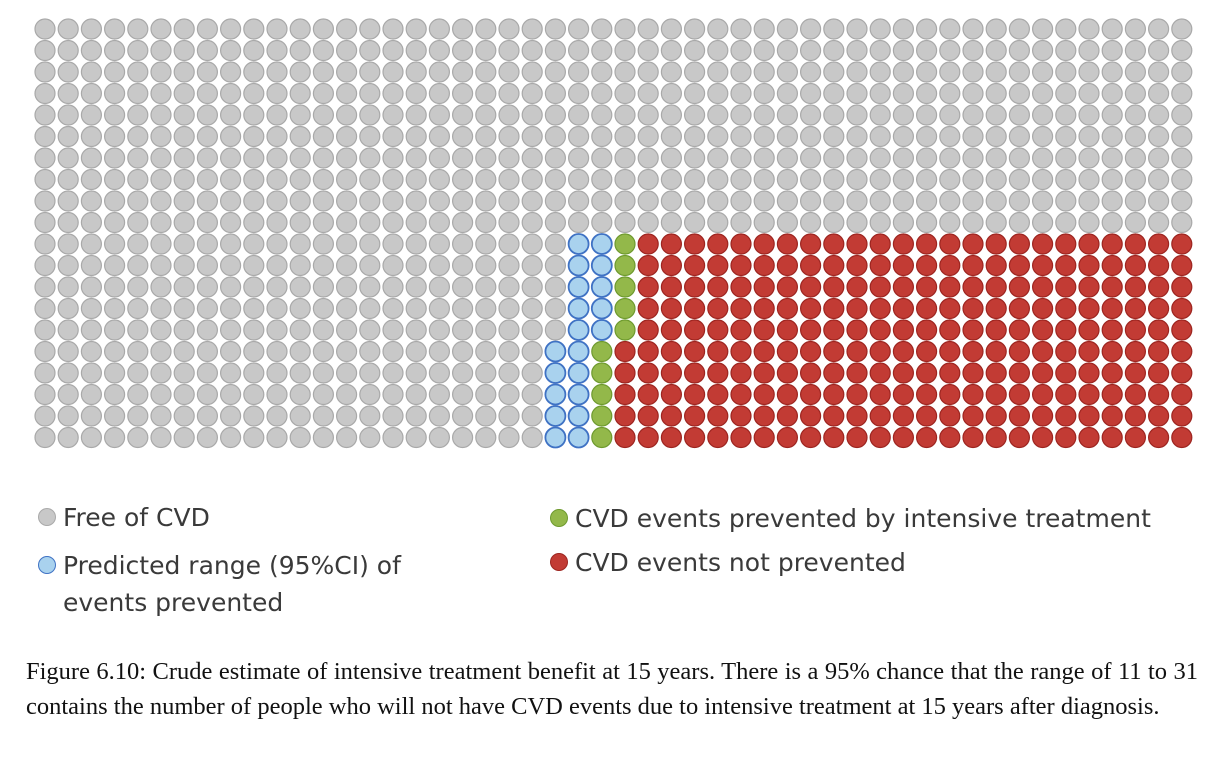  What do you see at coordinates (559, 518) in the screenshot?
I see `legend-swatch-prevented` at bounding box center [559, 518].